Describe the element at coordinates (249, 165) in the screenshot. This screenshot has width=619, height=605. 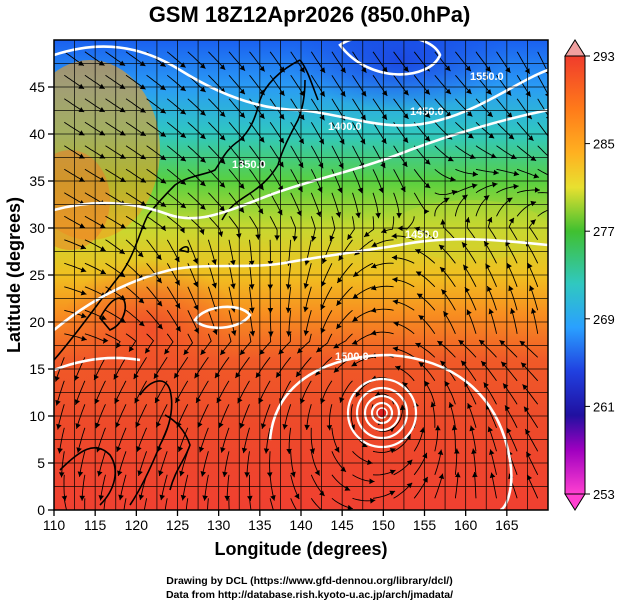
I see `contour-label: 1350.0` at that location.